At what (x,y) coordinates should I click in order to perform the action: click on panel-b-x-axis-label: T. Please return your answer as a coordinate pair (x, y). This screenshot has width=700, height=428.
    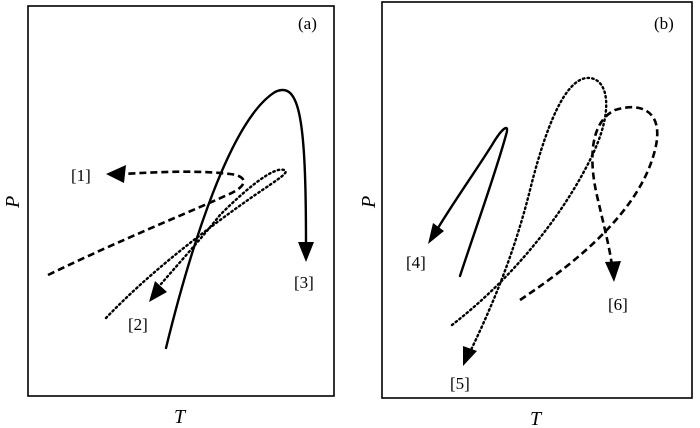
    Looking at the image, I should click on (536, 418).